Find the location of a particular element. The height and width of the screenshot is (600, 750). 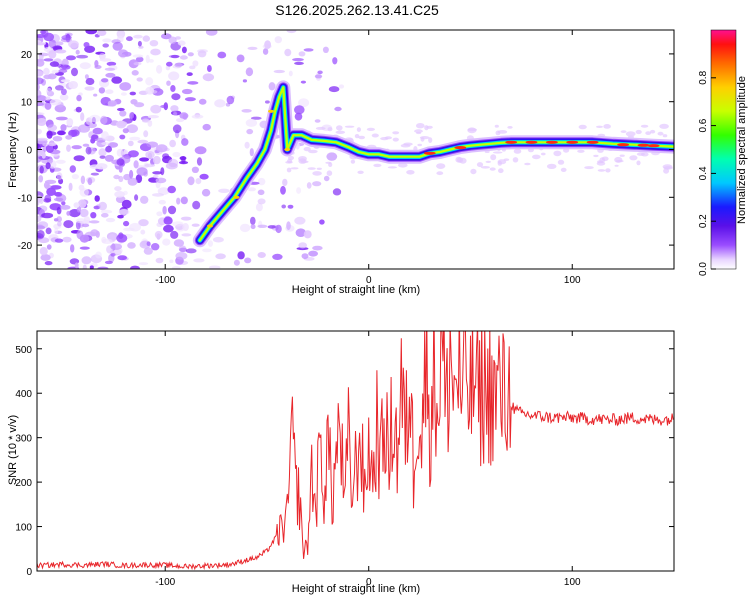

y-tick-label: 0 is located at coordinates (29, 572).